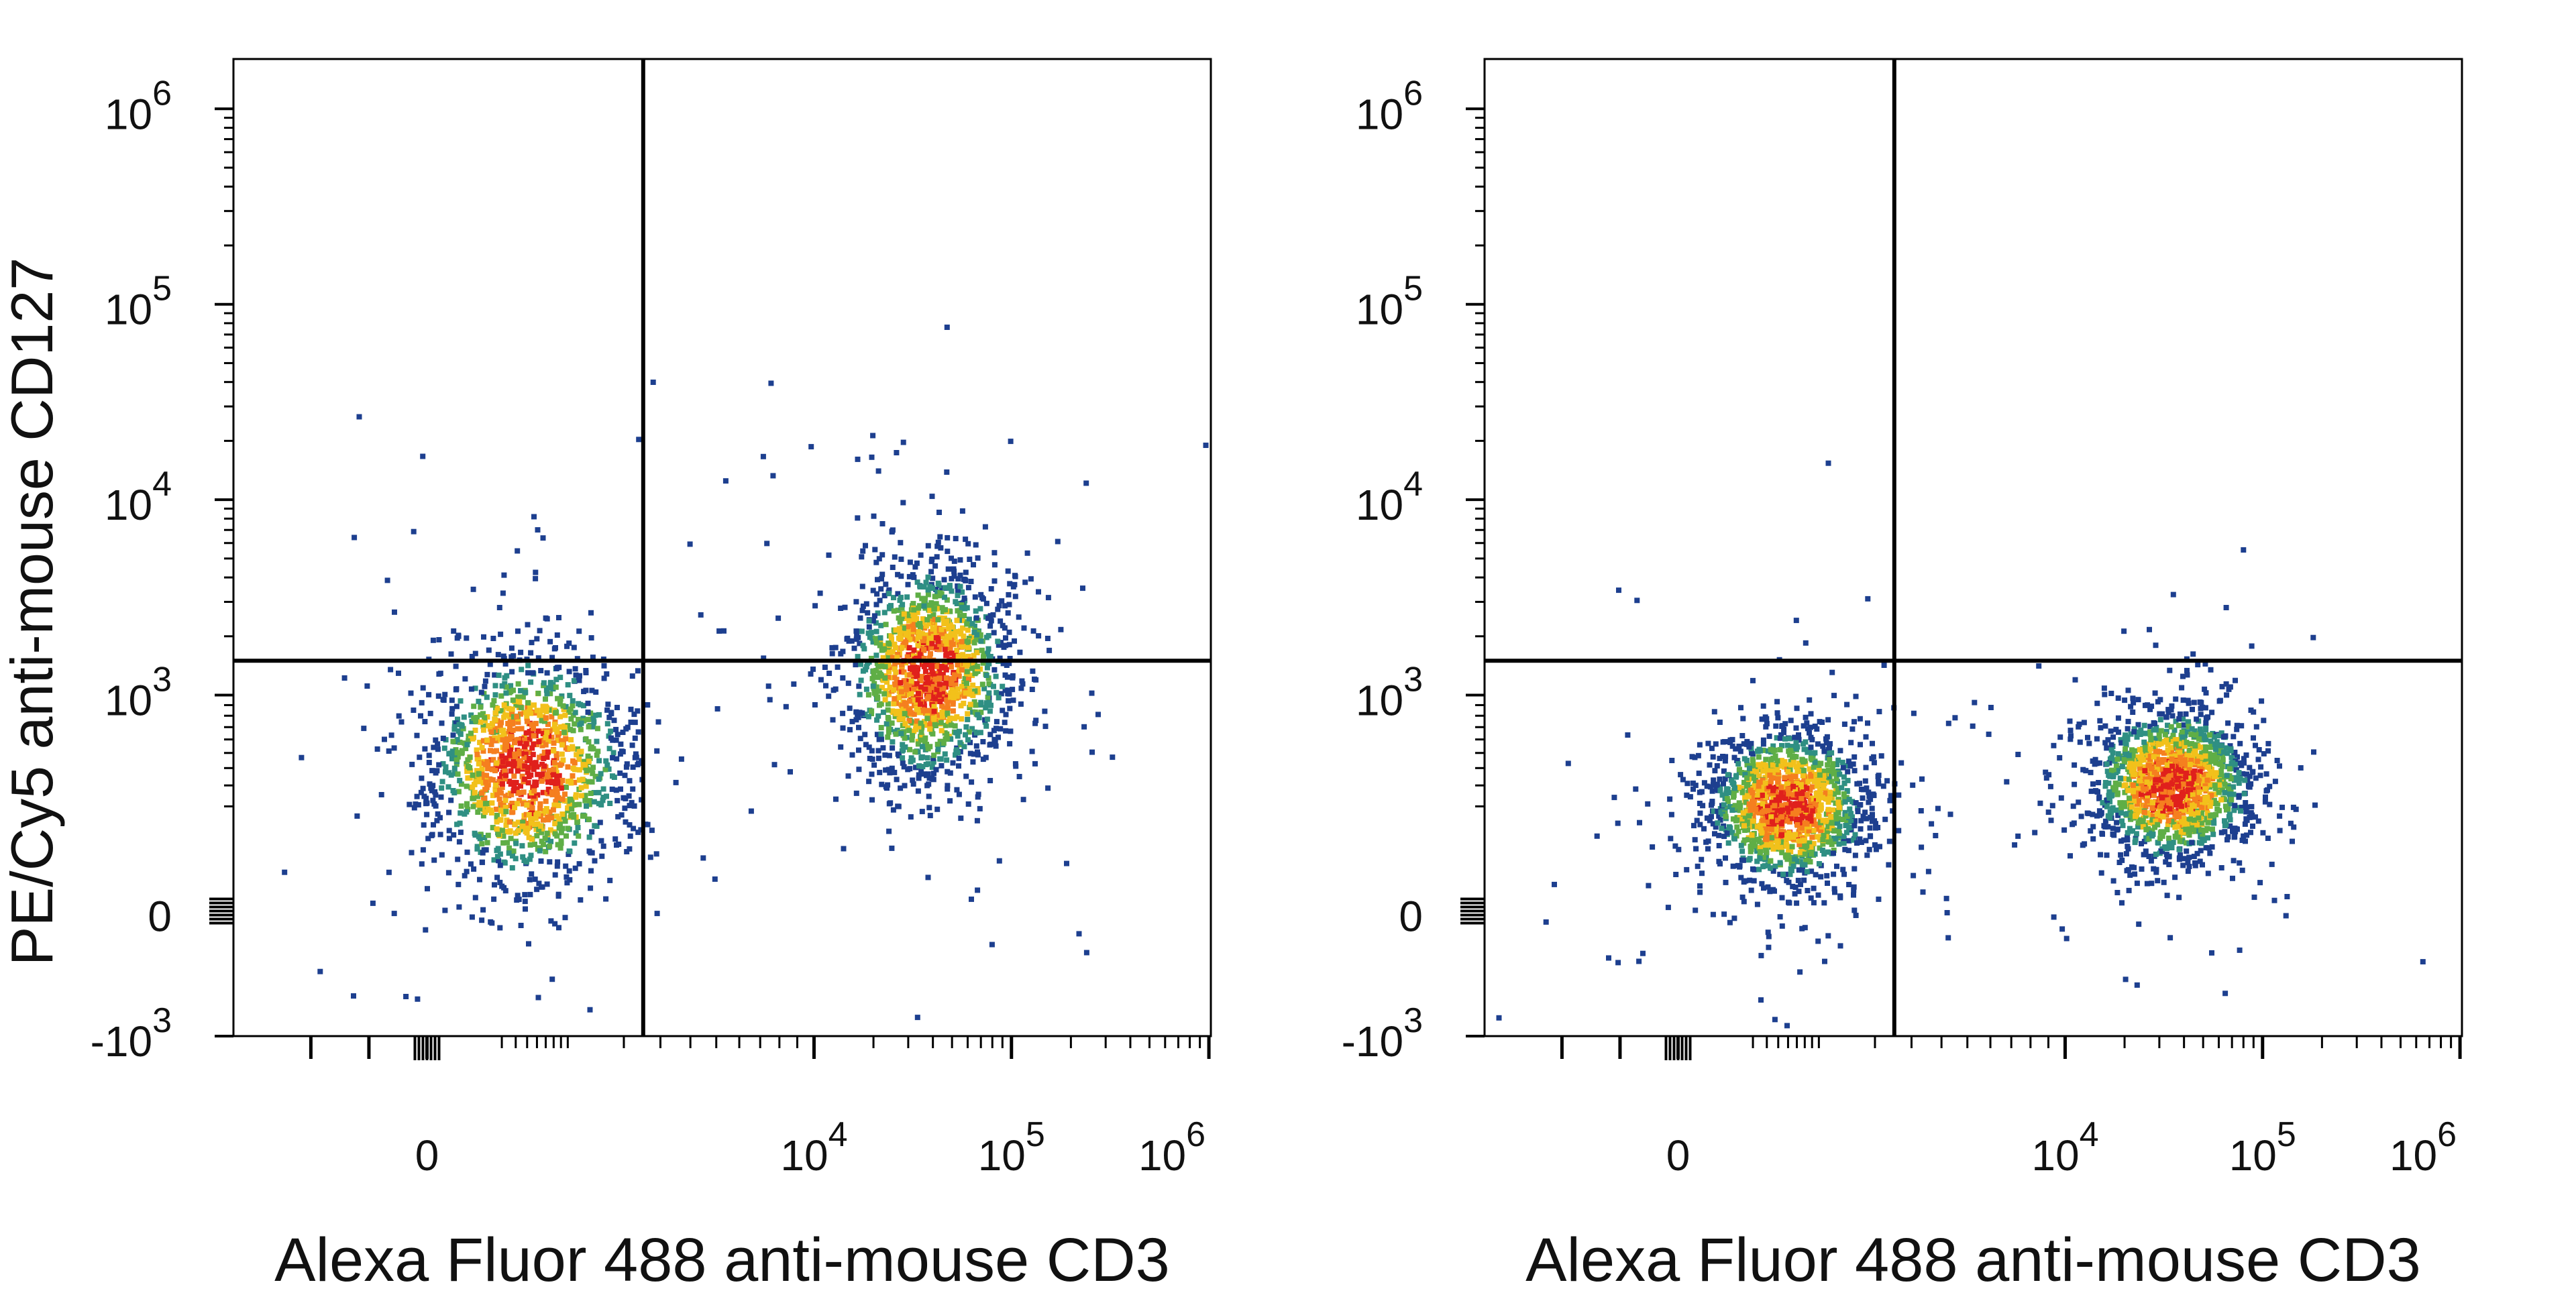  What do you see at coordinates (1011, 1147) in the screenshot?
I see `x-tick-label: 105` at bounding box center [1011, 1147].